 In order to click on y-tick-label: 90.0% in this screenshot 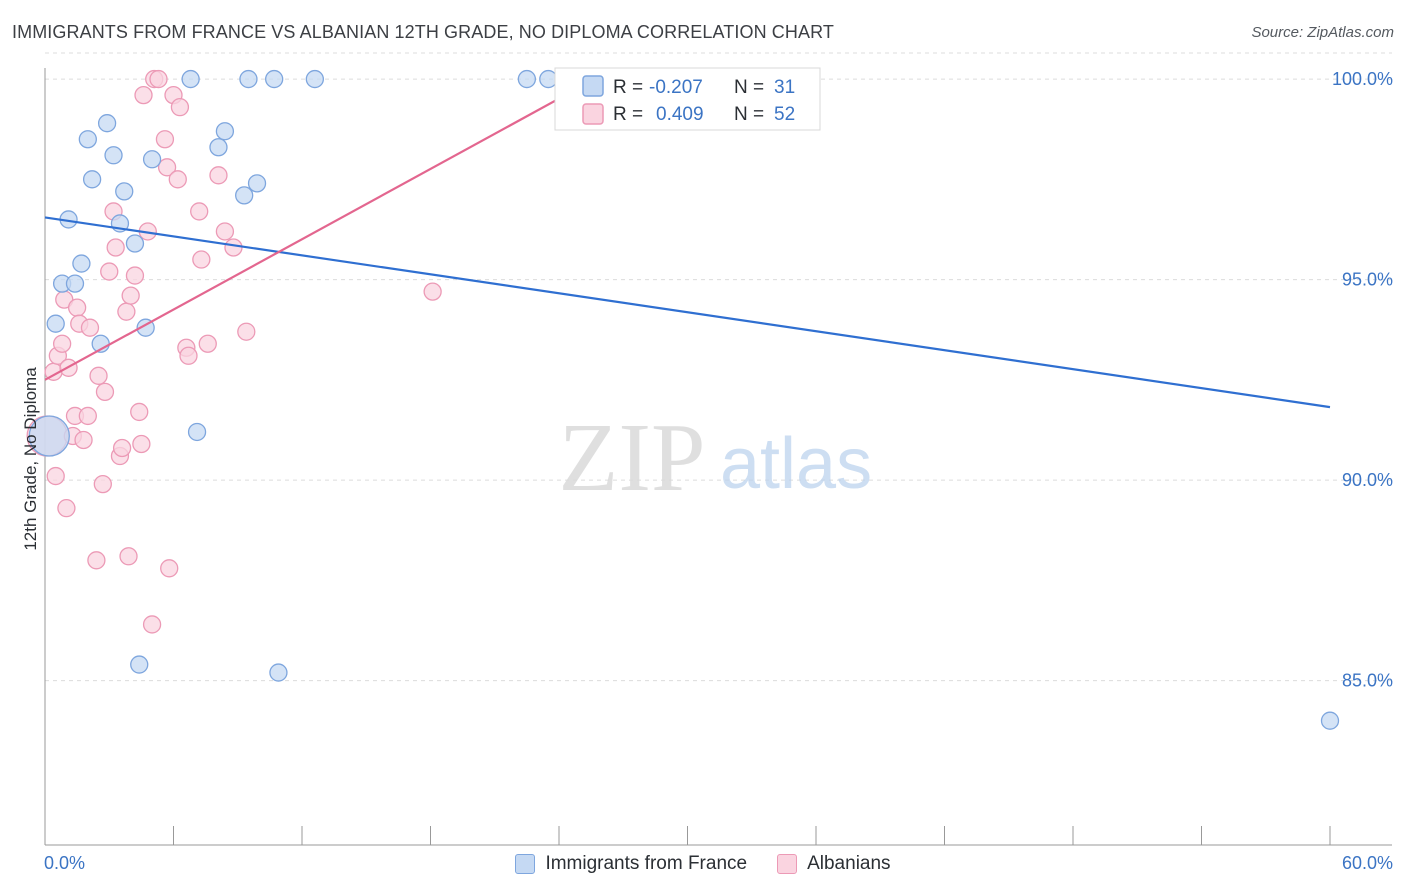, I will do `click(1367, 480)`.